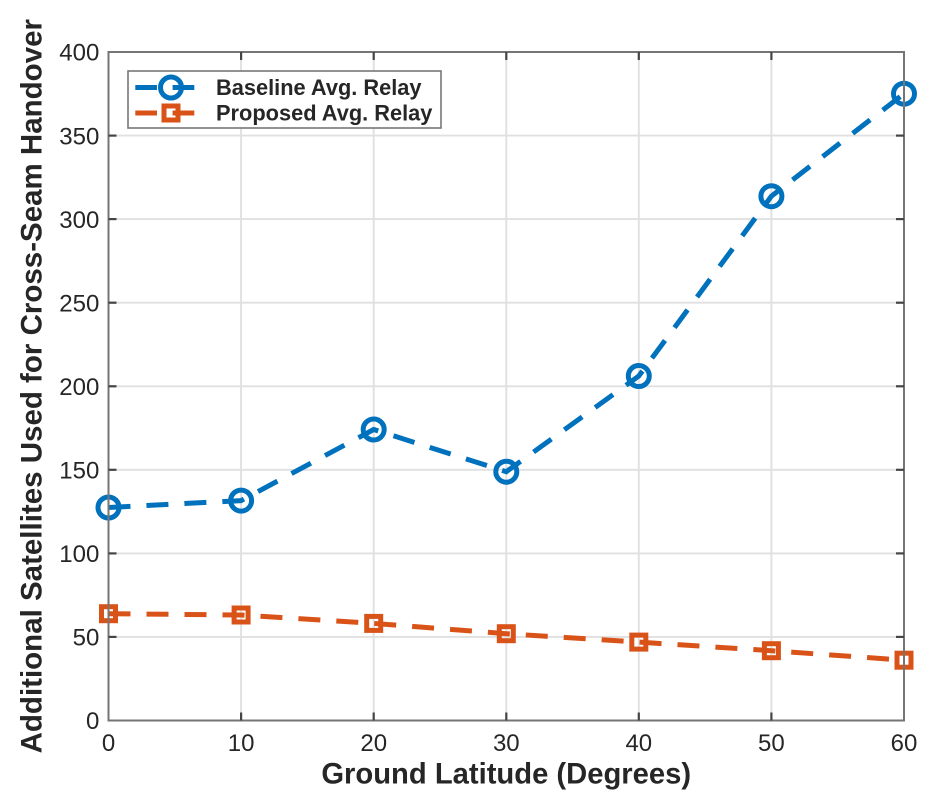 The image size is (932, 808). I want to click on svg-text: 250, so click(79, 303).